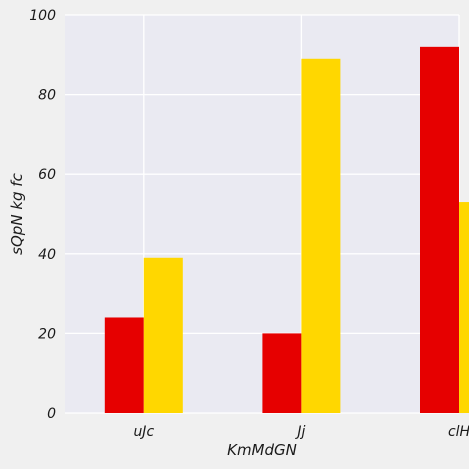  Describe the element at coordinates (47, 334) in the screenshot. I see `y-tick-label: 20` at that location.